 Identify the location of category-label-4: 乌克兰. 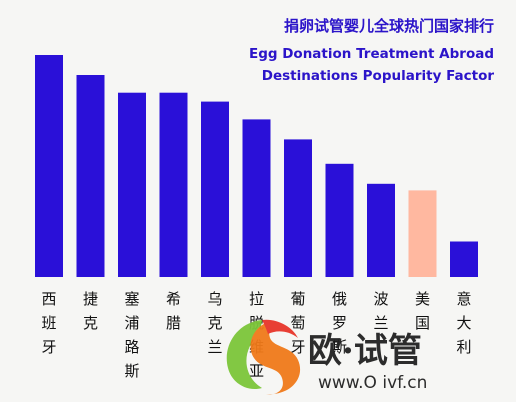
(214, 323).